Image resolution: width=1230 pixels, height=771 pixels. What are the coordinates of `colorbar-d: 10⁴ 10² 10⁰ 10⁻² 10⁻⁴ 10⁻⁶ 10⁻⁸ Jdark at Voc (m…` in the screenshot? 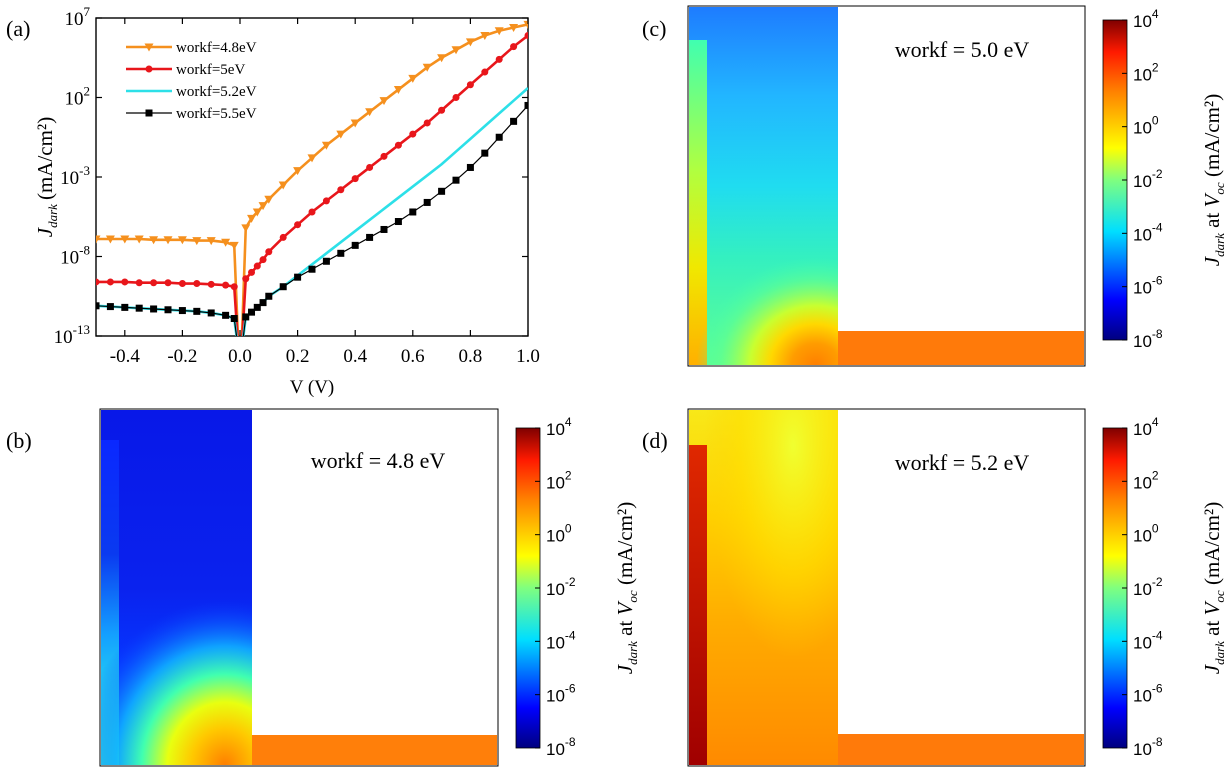 It's located at (1164, 587).